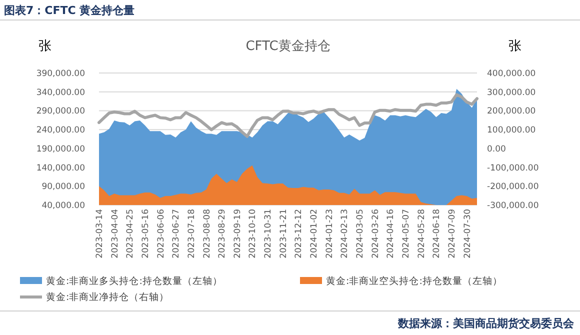  I want to click on x-tick-label: 2023-06-06, so click(161, 233).